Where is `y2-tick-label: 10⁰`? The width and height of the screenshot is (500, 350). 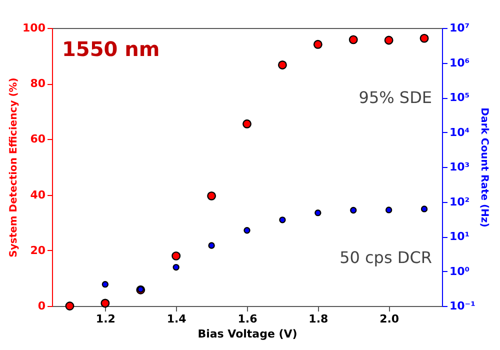
y2-tick-label: 10⁰ is located at coordinates (460, 271).